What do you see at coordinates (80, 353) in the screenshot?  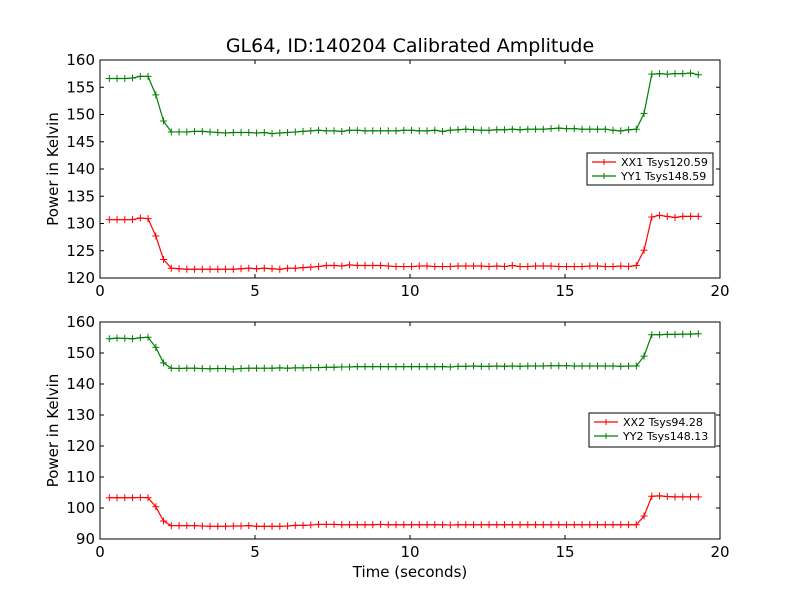 I see `y-tick-label: 150` at bounding box center [80, 353].